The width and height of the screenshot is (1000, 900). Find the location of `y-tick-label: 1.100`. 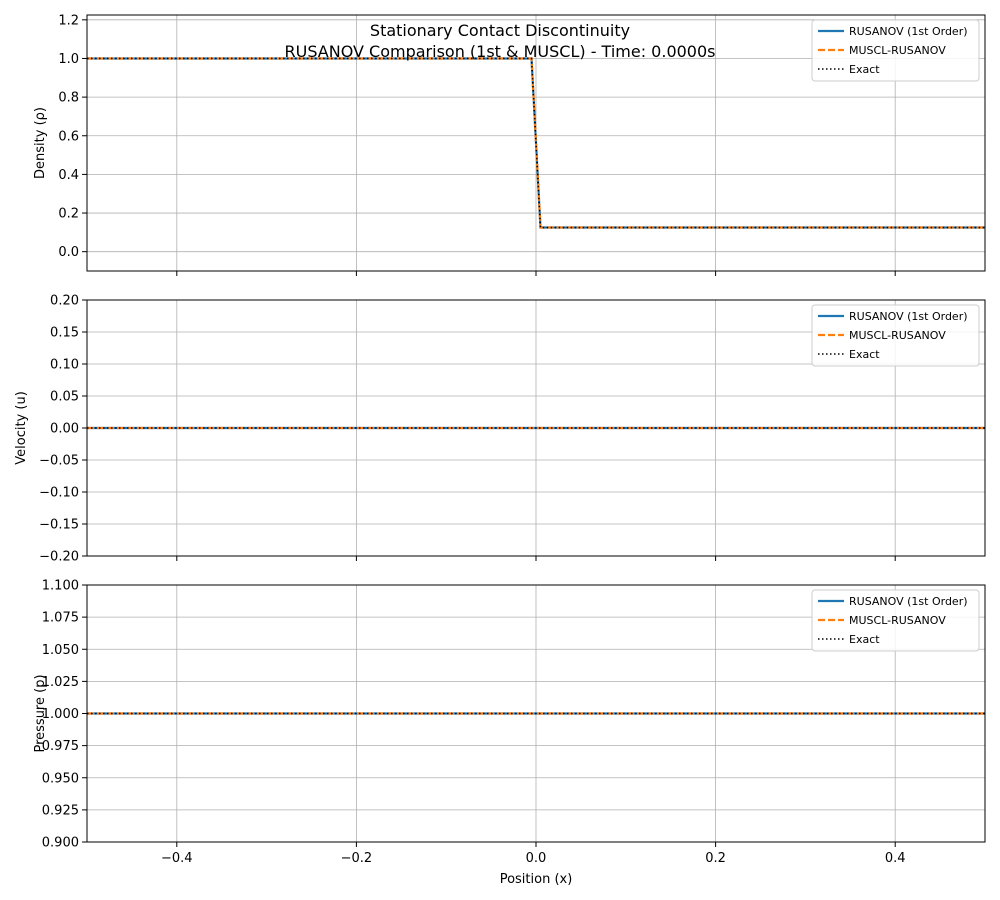

y-tick-label: 1.100 is located at coordinates (60, 586).